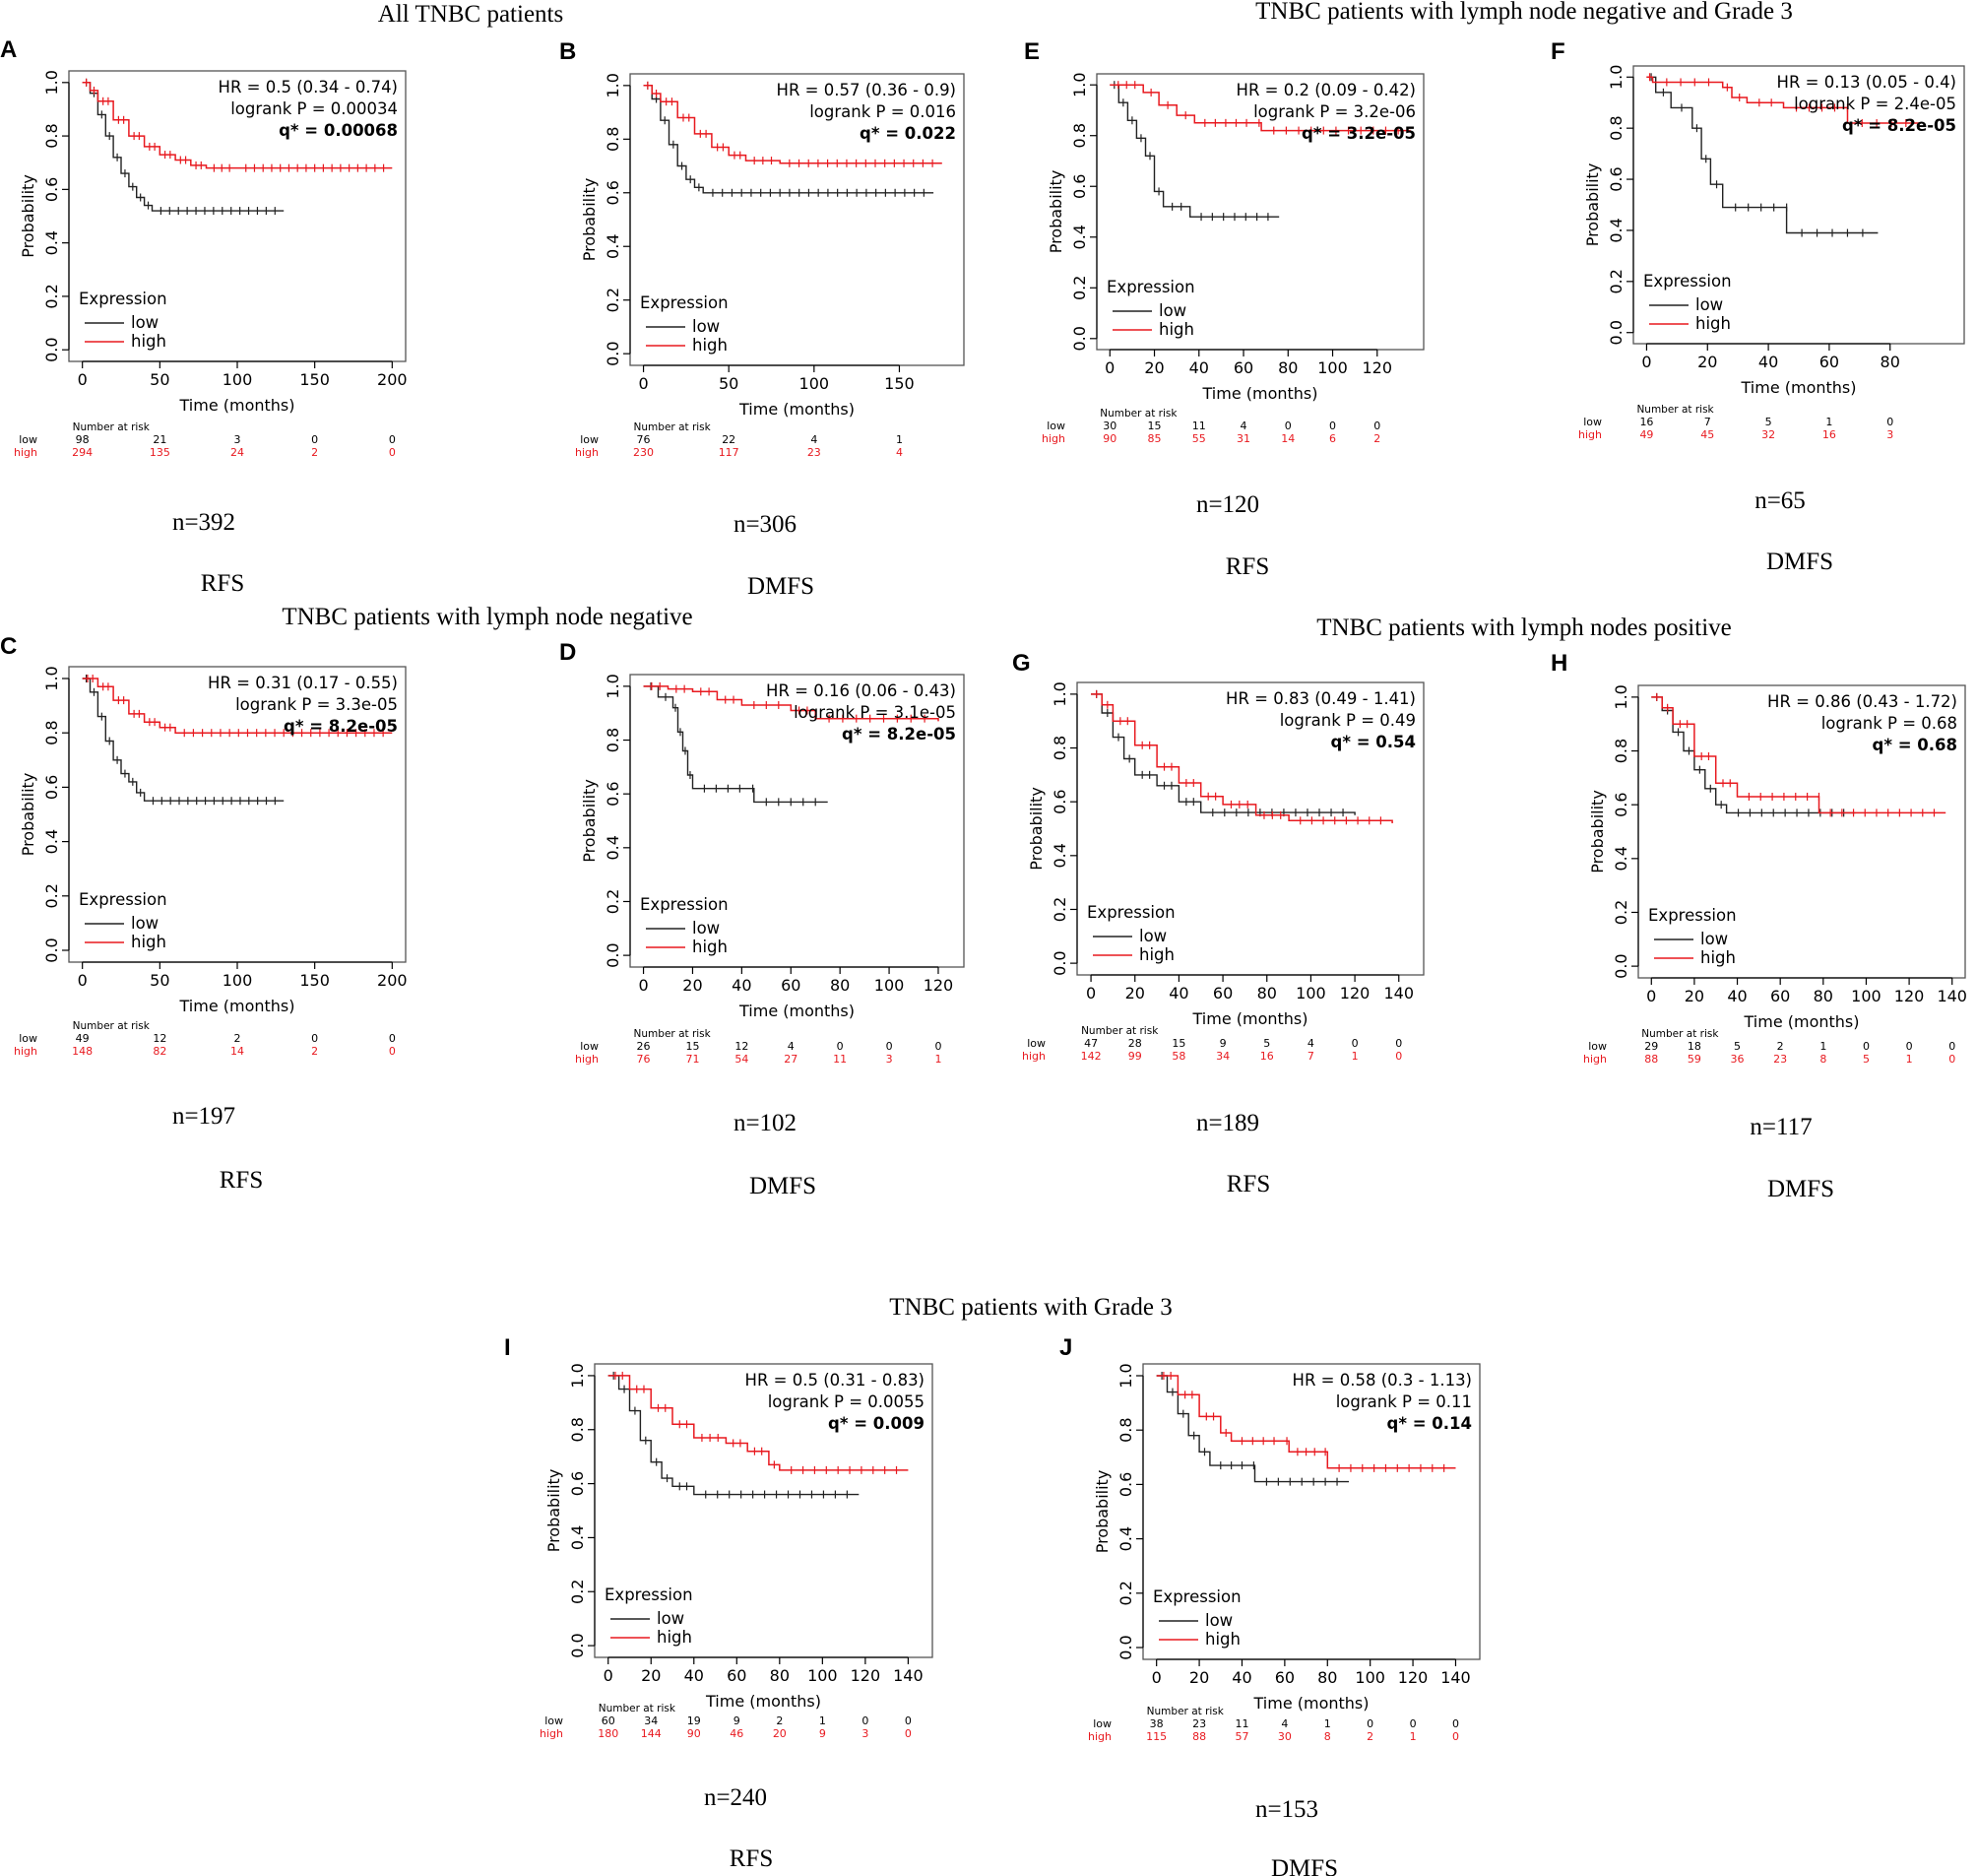 This screenshot has height=1876, width=1977. I want to click on hazard-ratio-text: HR = 0.57 (0.36 - 0.9), so click(866, 90).